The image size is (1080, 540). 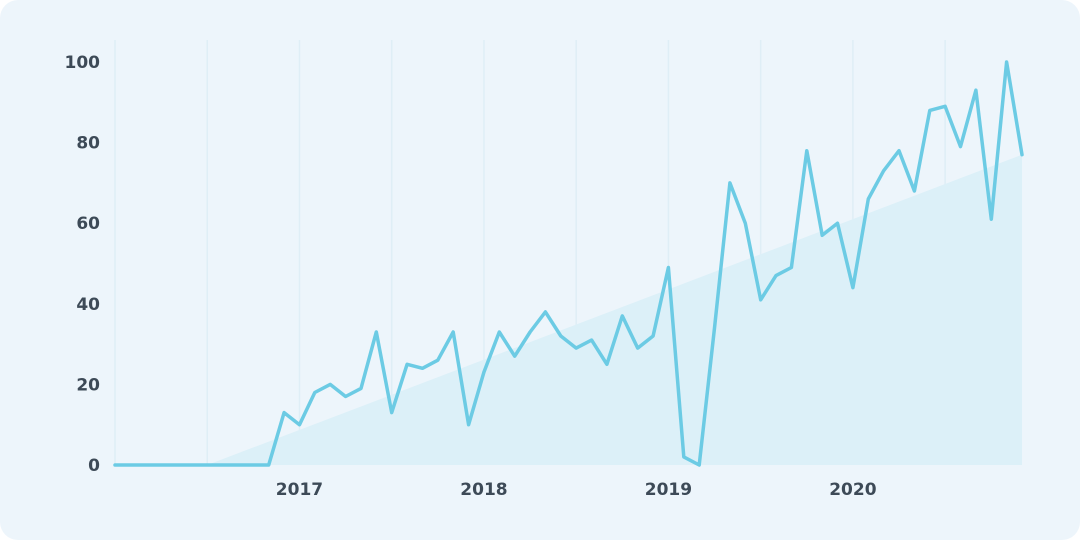 I want to click on y-tick-label: 20, so click(x=88, y=385).